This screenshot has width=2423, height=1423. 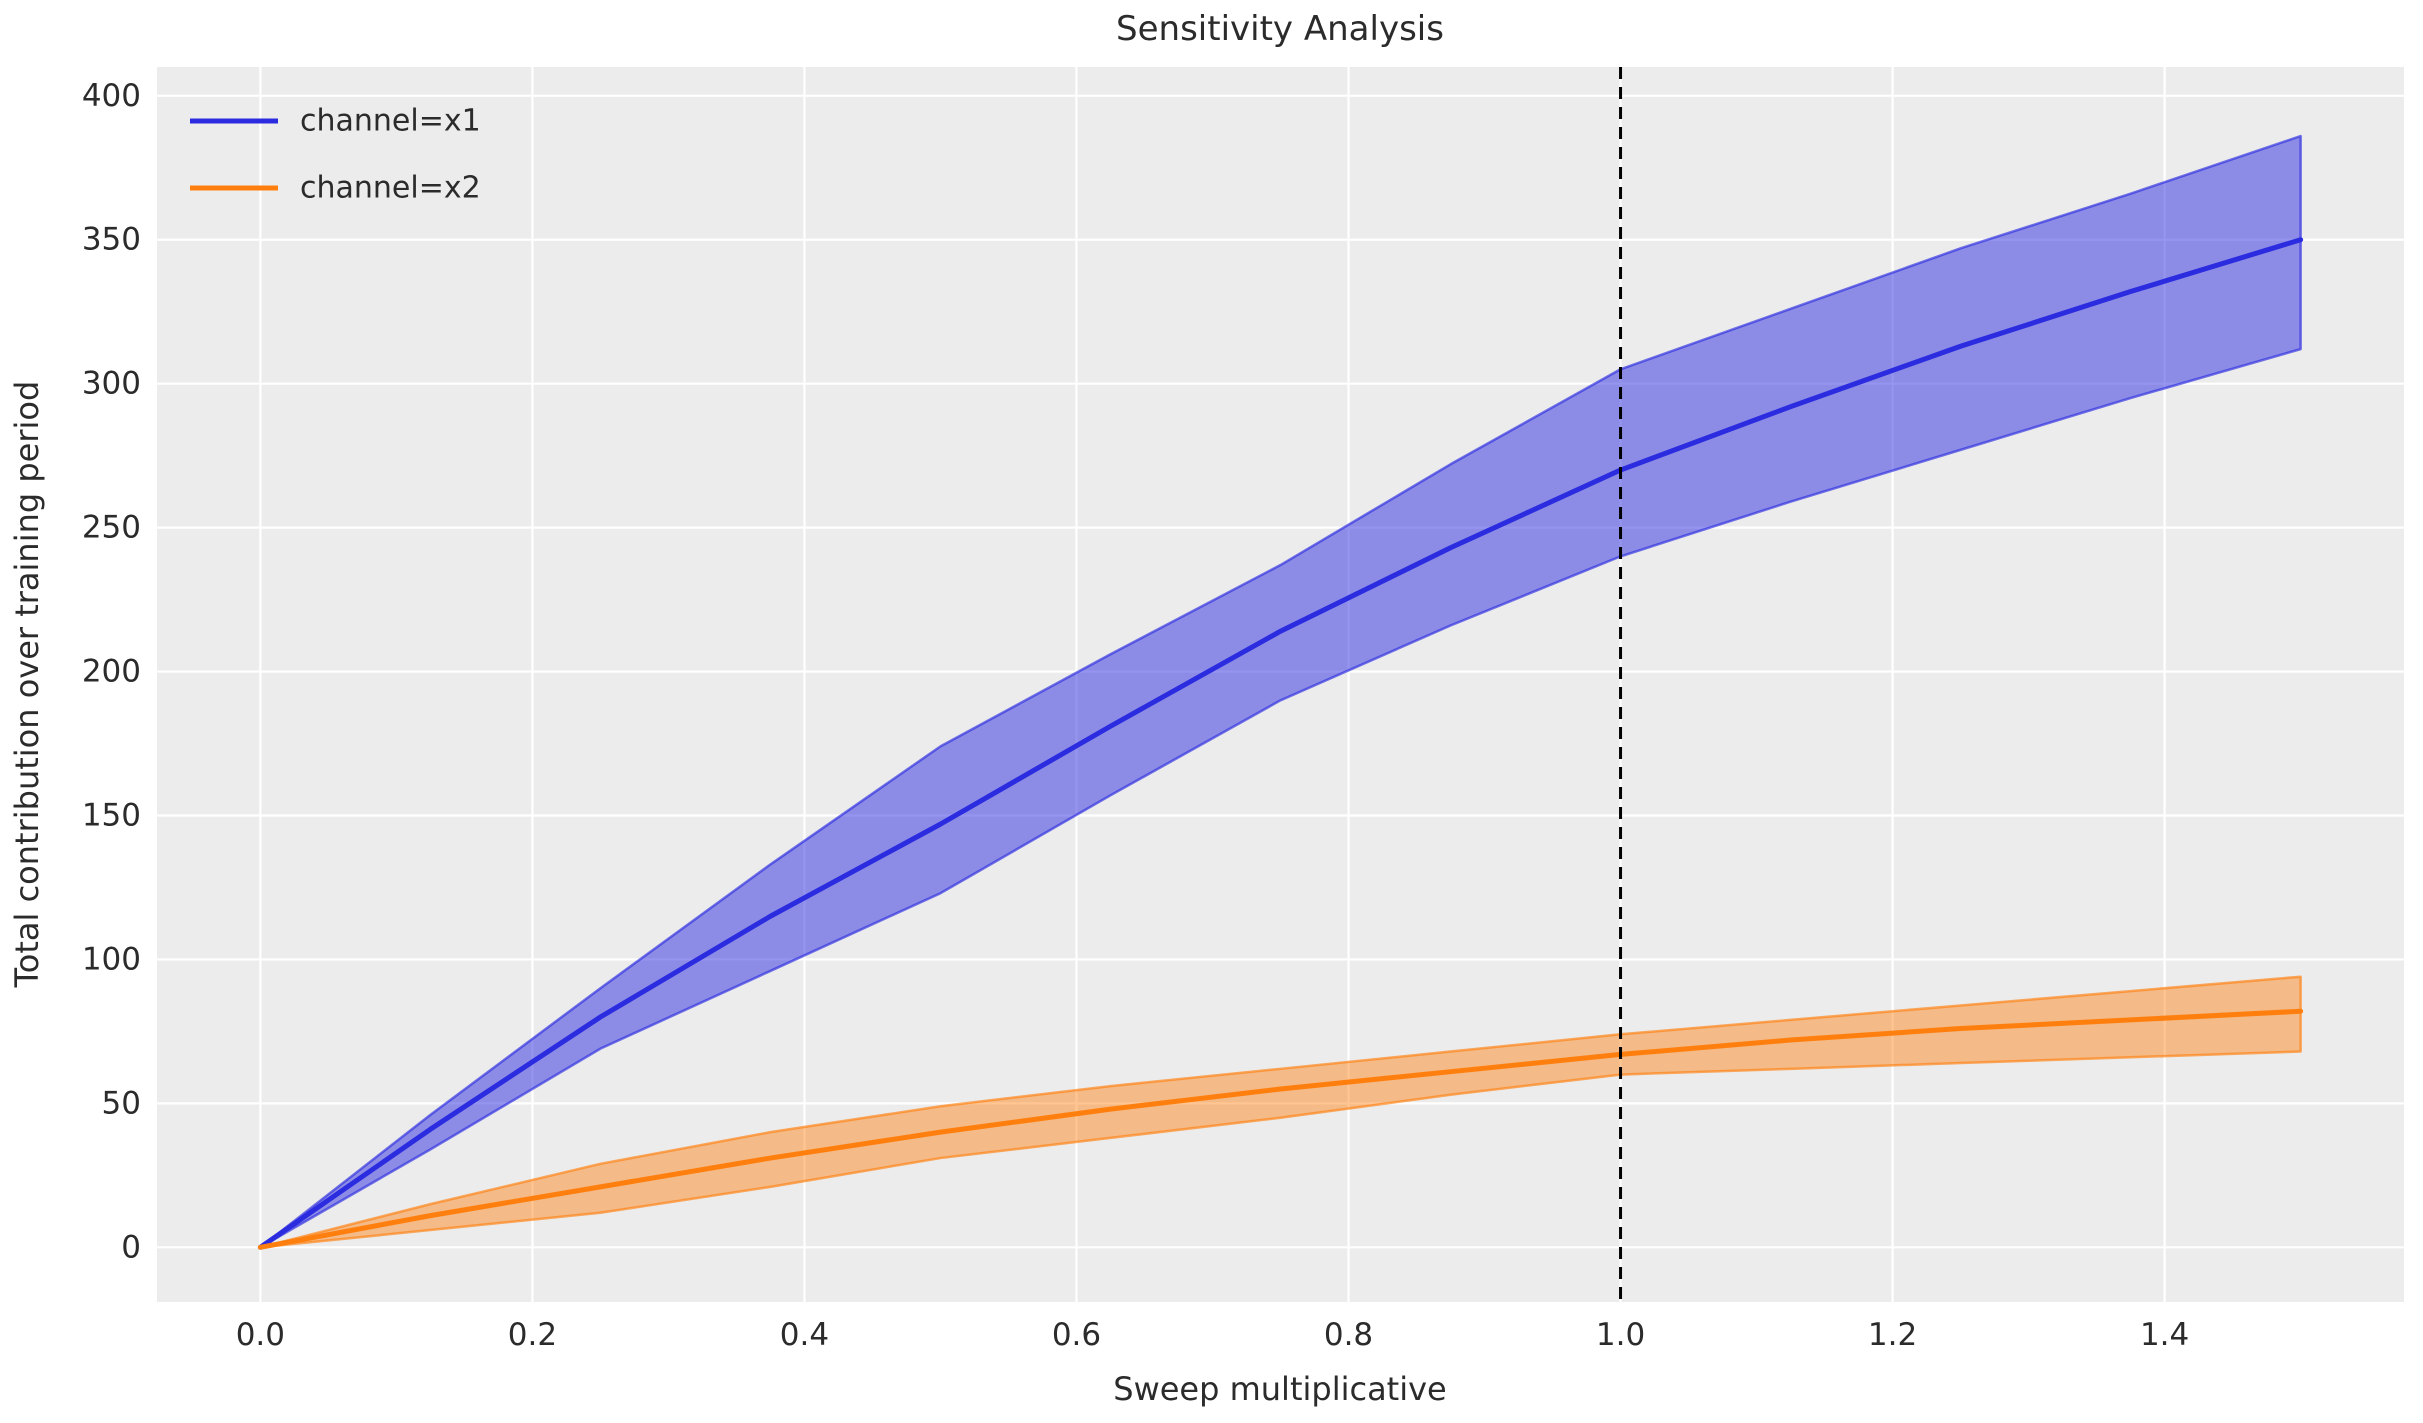 I want to click on x-tick-label: 0.6, so click(x=1076, y=1335).